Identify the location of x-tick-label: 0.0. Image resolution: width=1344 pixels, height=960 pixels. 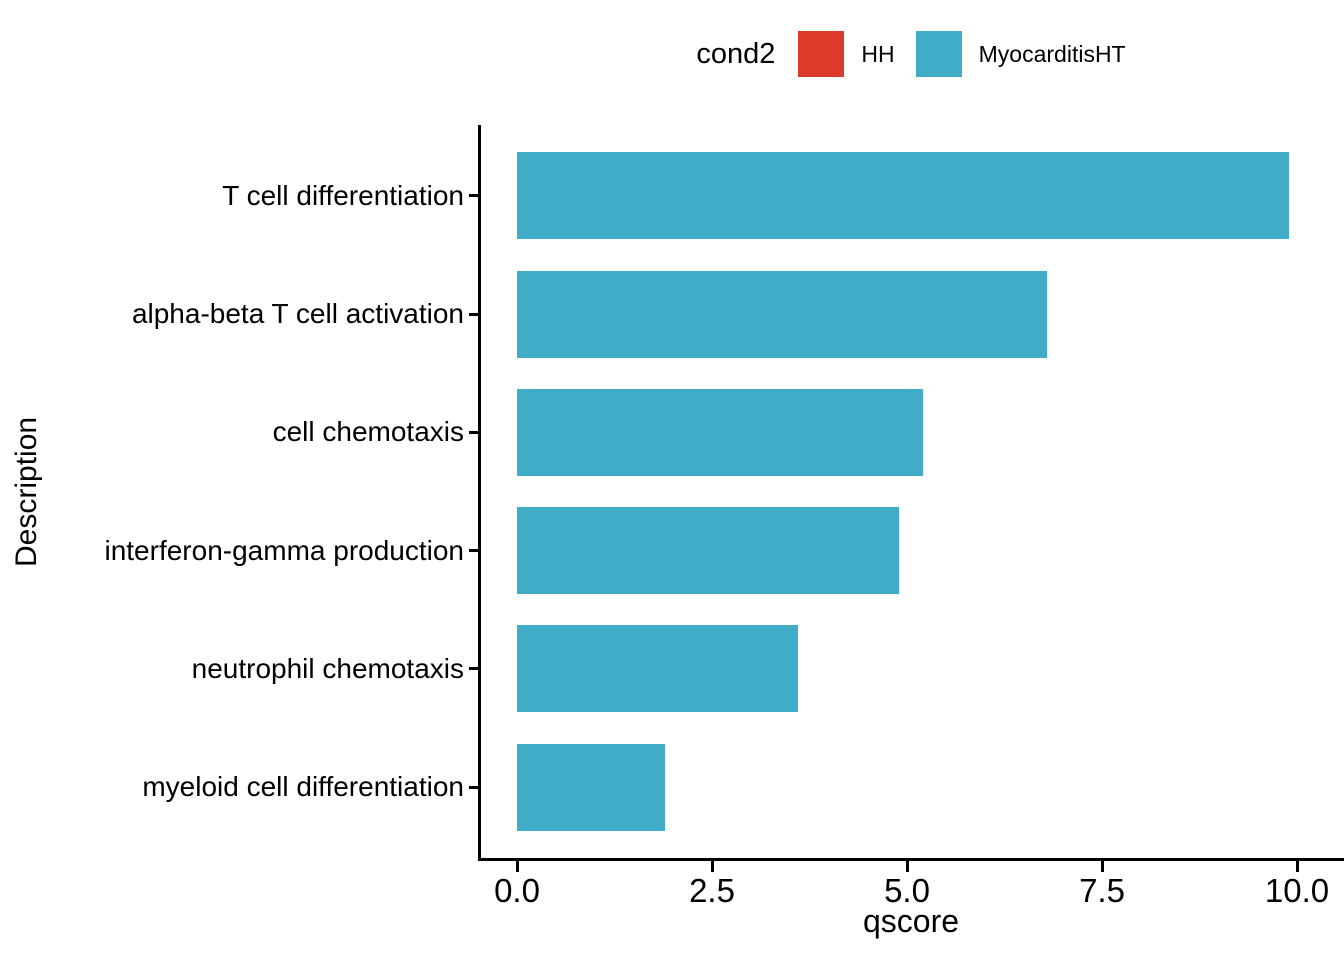
(517, 890).